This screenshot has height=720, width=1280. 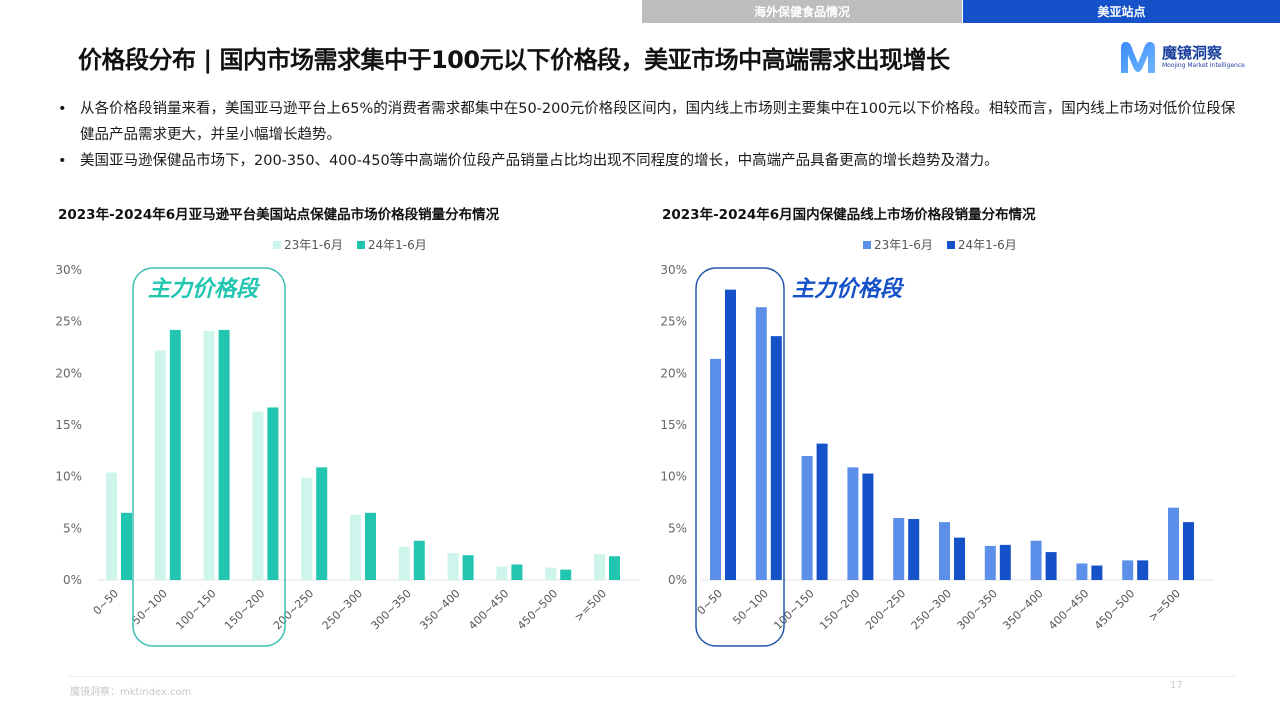 I want to click on tab-overseas-health-food: 海外保健食品情况, so click(x=802, y=11).